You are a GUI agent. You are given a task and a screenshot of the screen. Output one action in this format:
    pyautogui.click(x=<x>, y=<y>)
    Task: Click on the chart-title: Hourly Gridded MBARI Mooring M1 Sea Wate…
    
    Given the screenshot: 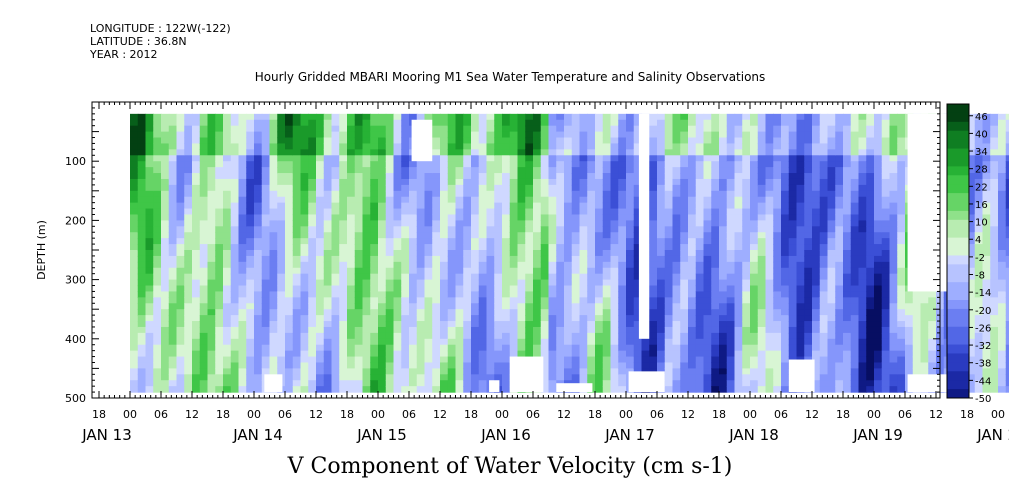 What is the action you would take?
    pyautogui.click(x=510, y=77)
    